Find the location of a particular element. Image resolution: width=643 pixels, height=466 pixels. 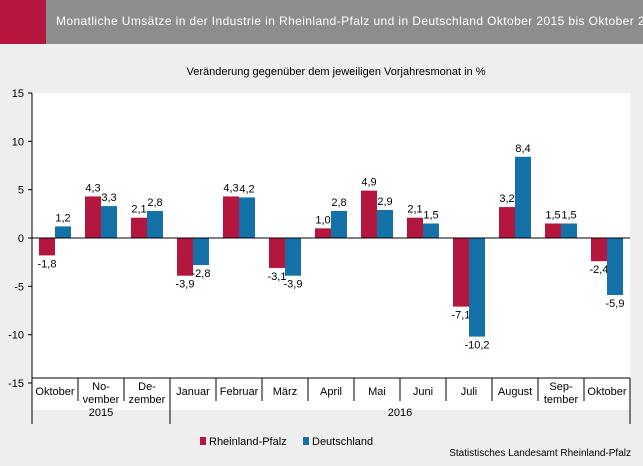

source-note: Statistisches Landesamt Rheinland-Pfalz is located at coordinates (540, 453).